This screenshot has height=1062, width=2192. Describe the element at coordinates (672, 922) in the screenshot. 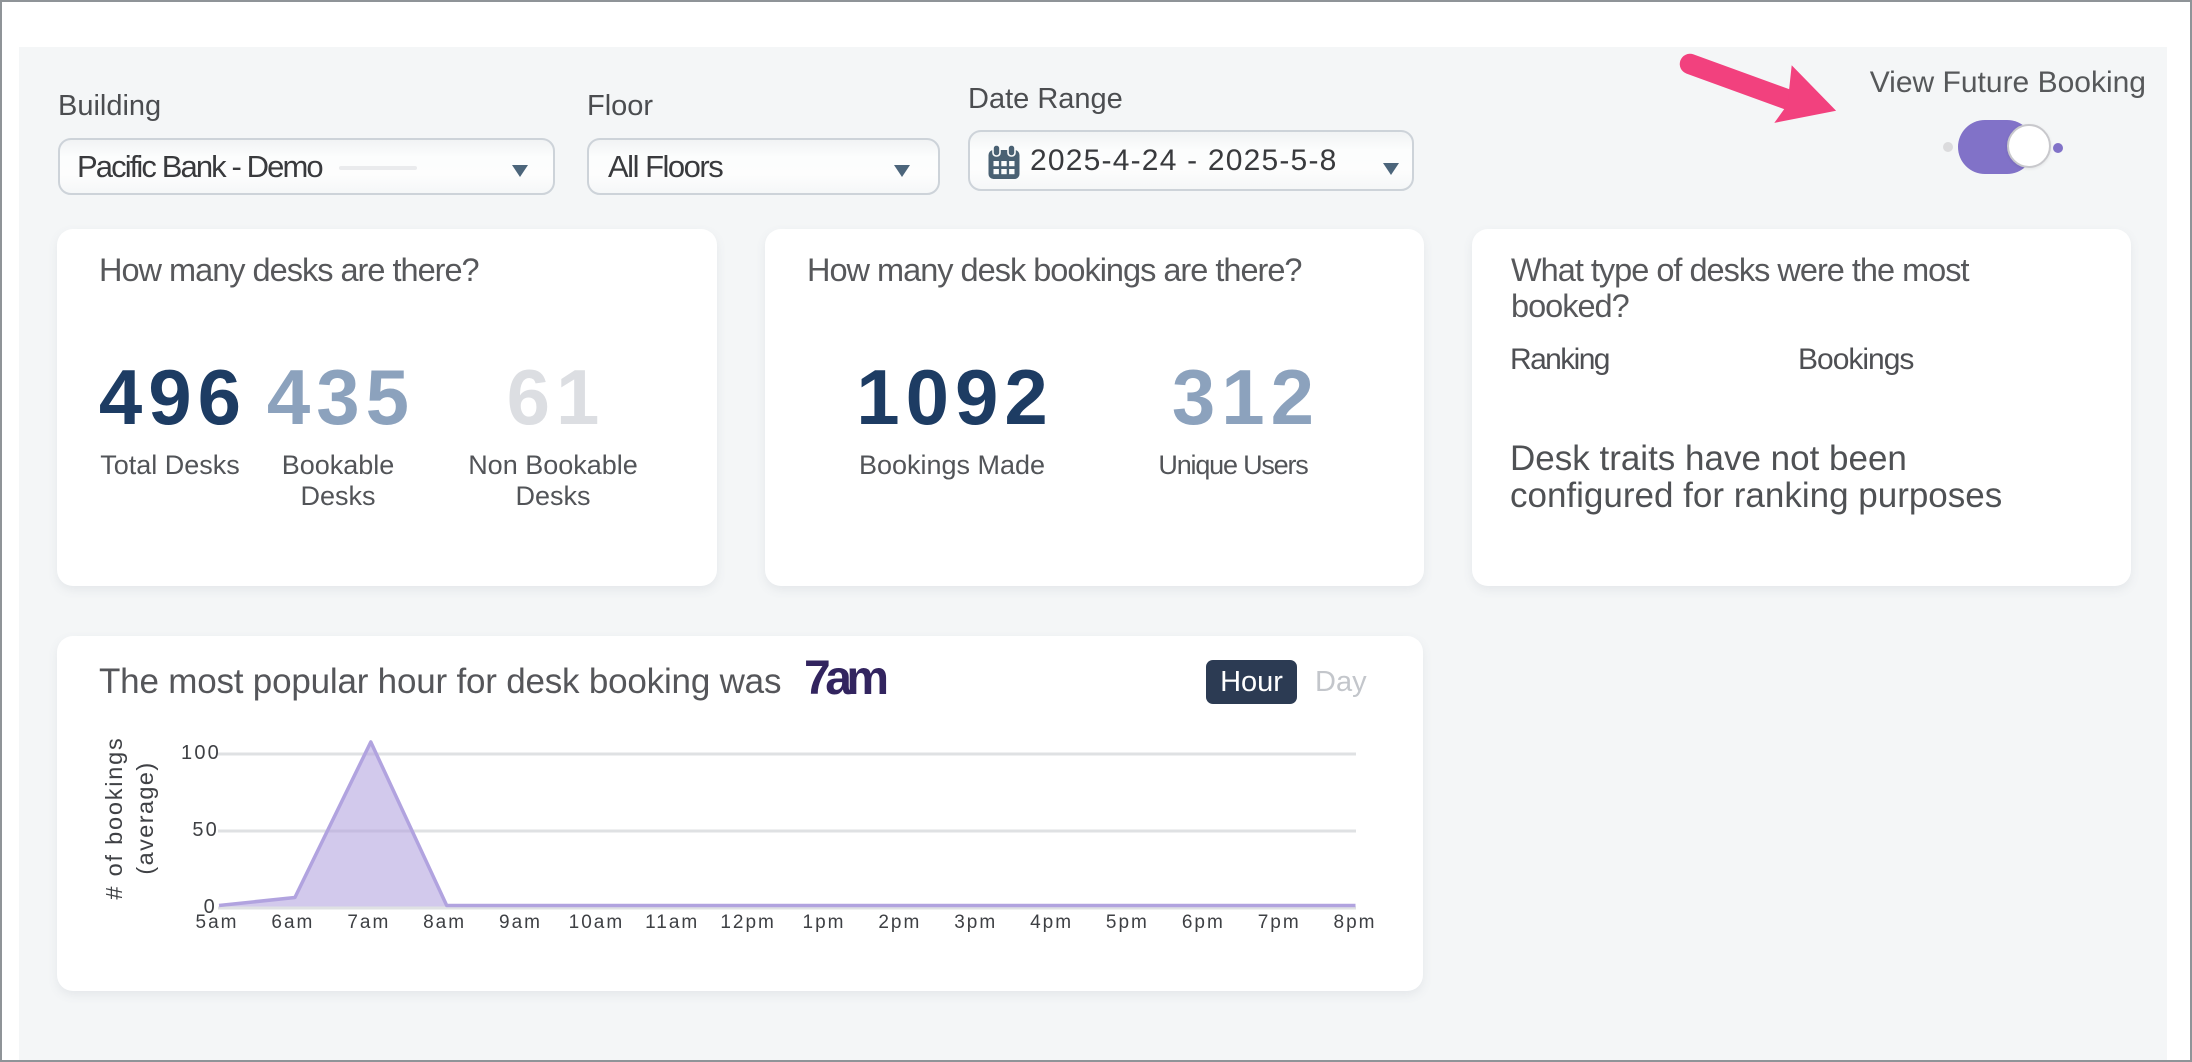

I see `svg-text: 11am` at that location.